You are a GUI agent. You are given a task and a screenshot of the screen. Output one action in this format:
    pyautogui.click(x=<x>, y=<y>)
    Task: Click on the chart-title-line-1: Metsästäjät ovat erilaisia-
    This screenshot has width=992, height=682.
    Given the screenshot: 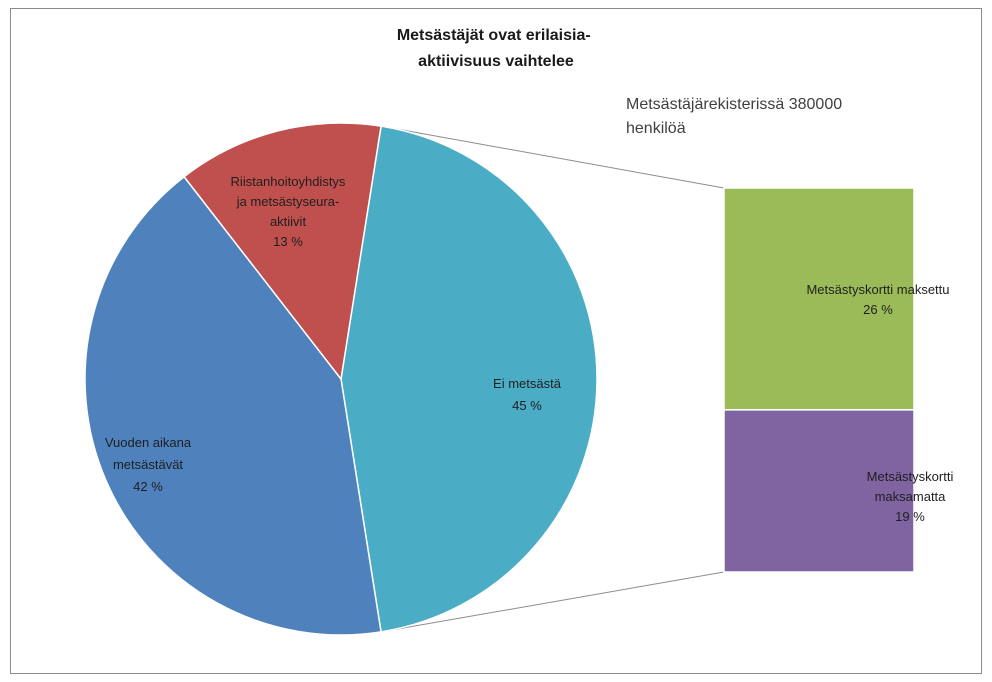 What is the action you would take?
    pyautogui.click(x=494, y=35)
    